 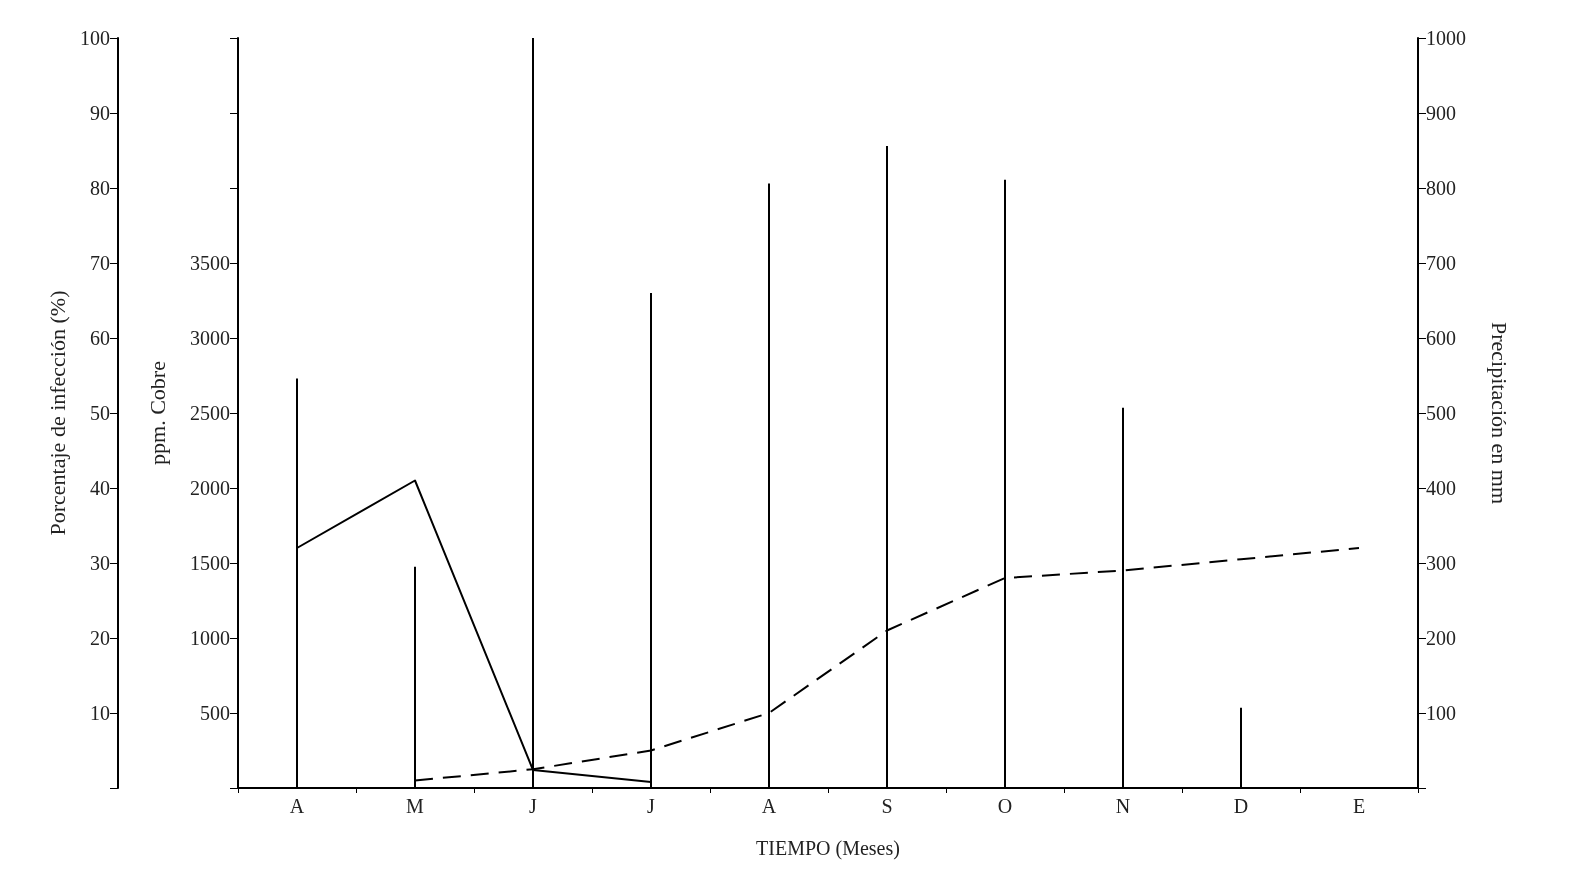 What do you see at coordinates (100, 488) in the screenshot?
I see `y3-tick-label: 40` at bounding box center [100, 488].